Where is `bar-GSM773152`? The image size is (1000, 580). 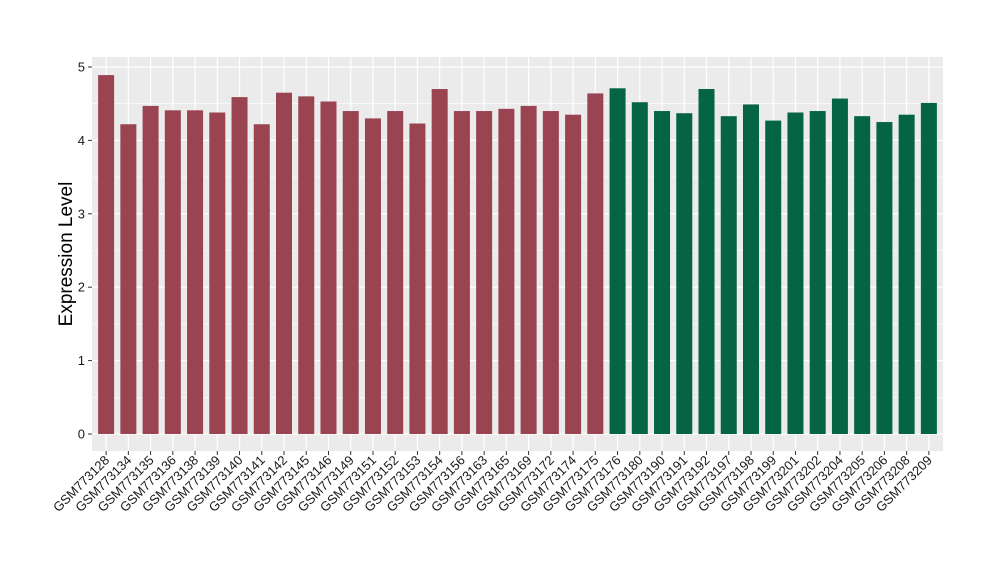 bar-GSM773152 is located at coordinates (395, 272).